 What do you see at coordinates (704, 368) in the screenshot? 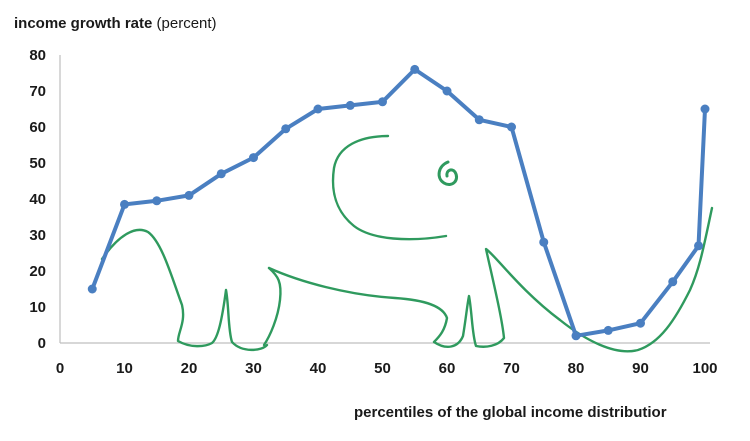
I see `x-tick-label: 100` at bounding box center [704, 368].